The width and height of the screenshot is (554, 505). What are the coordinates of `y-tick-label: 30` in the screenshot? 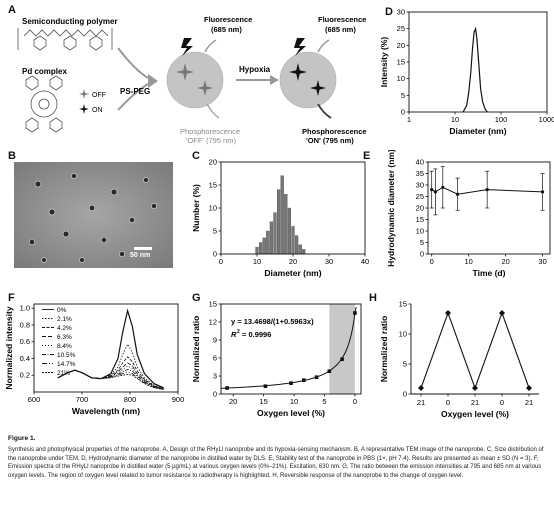 It's located at (420, 185).